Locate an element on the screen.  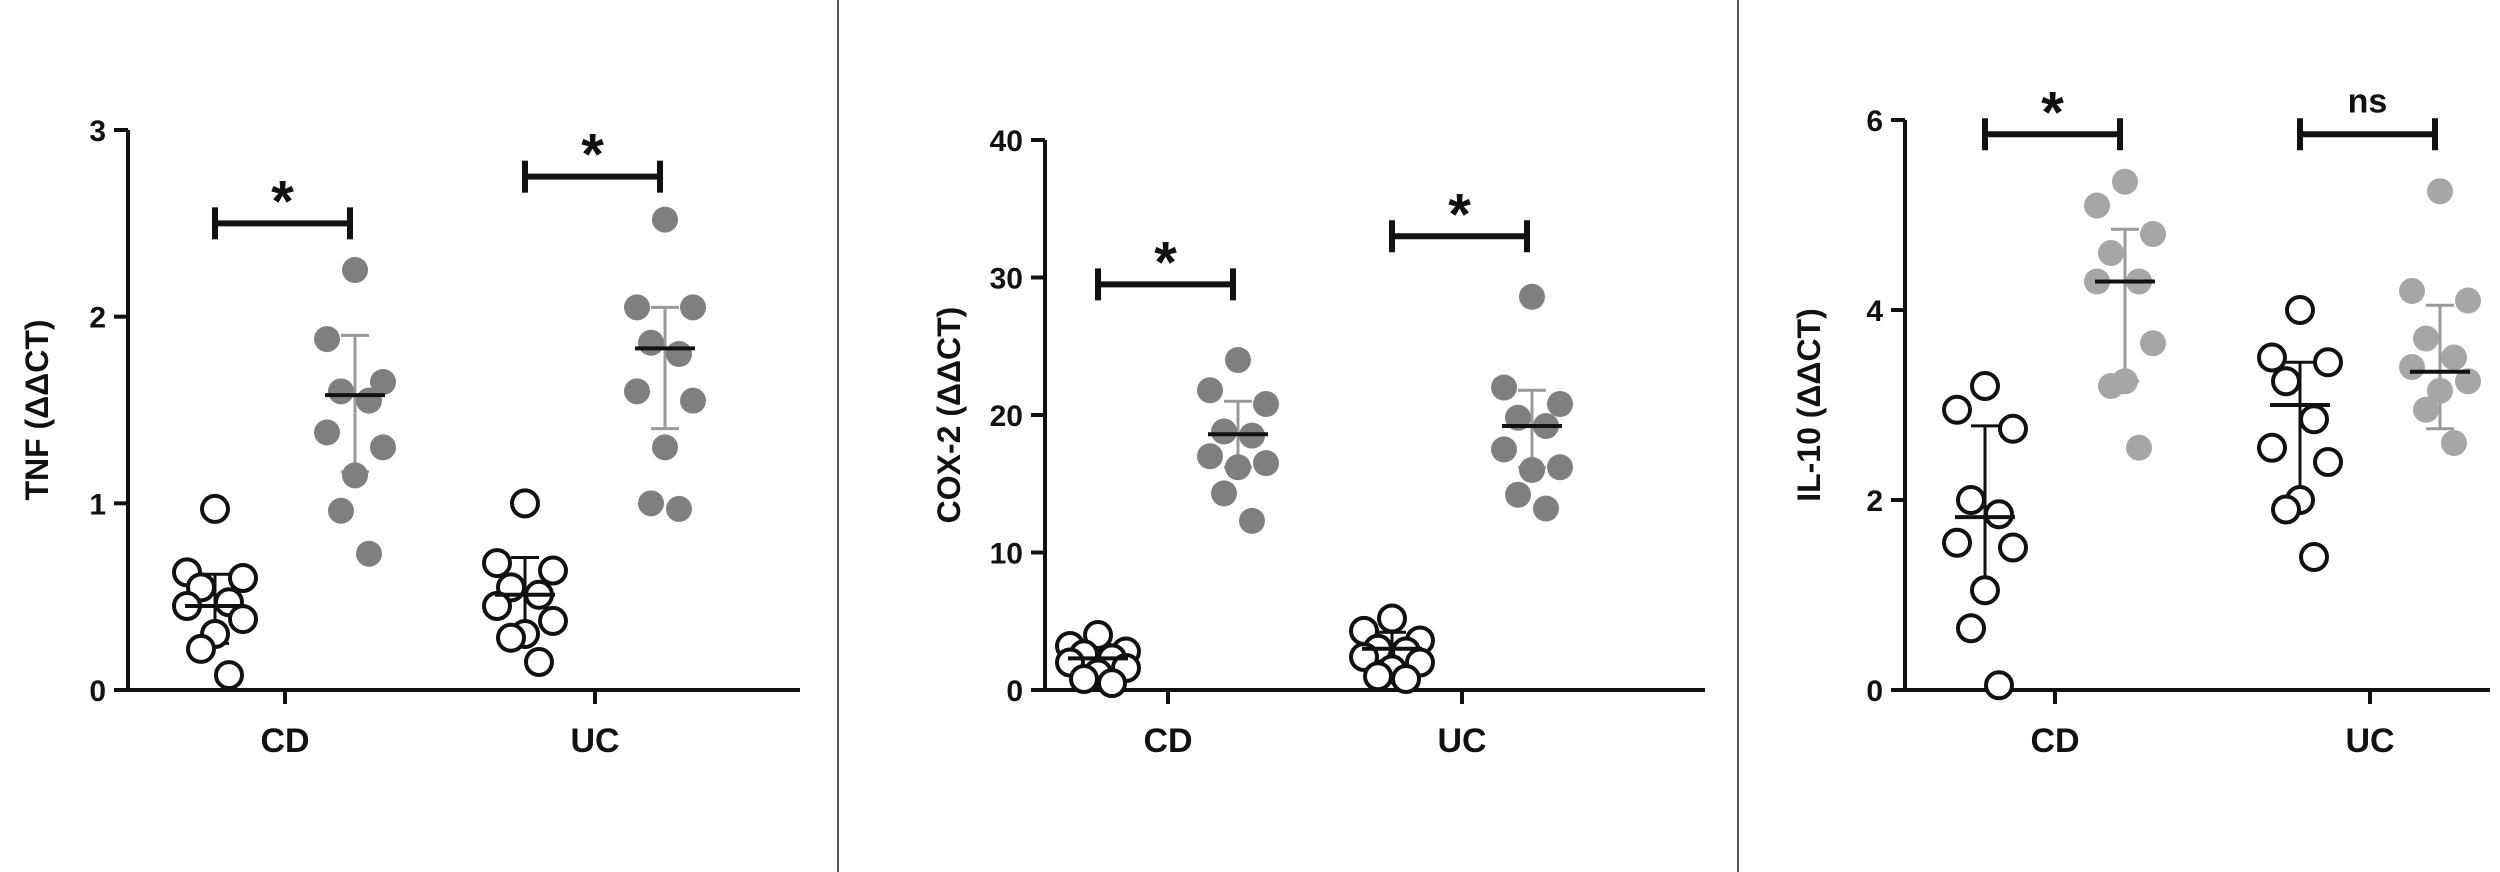
y-tick-label: 10 is located at coordinates (1006, 554).